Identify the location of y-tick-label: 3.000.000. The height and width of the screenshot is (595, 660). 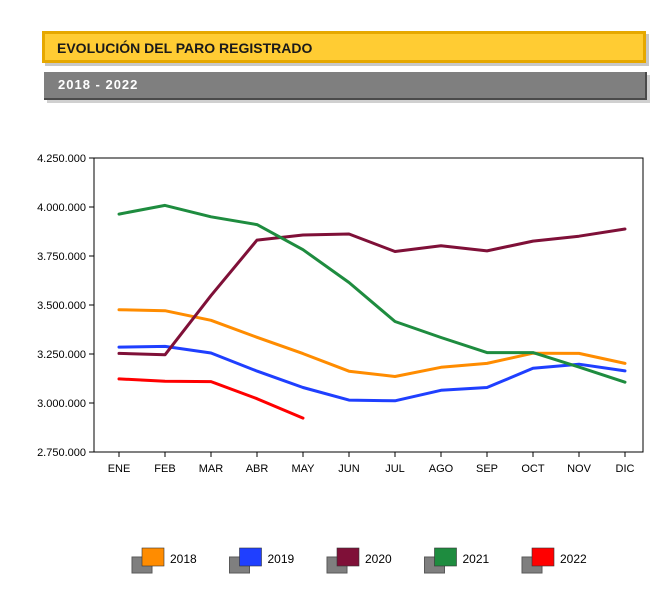
(61, 404).